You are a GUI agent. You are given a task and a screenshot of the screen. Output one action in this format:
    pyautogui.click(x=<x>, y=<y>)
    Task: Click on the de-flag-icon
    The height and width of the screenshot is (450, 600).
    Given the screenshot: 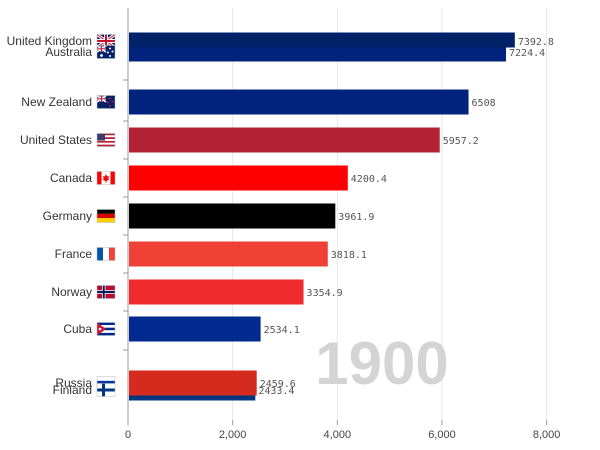 What is the action you would take?
    pyautogui.click(x=106, y=216)
    